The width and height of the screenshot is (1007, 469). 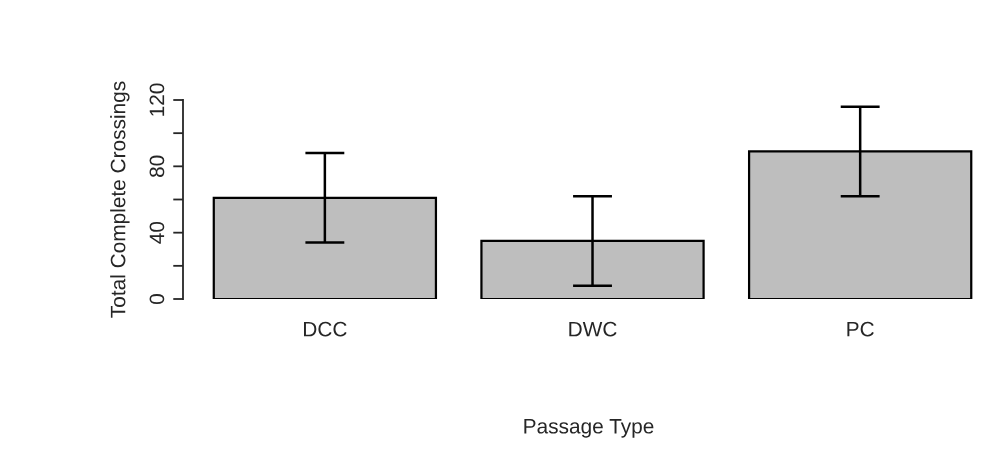 I want to click on y-axis-title: Total Complete Crossings, so click(x=120, y=199).